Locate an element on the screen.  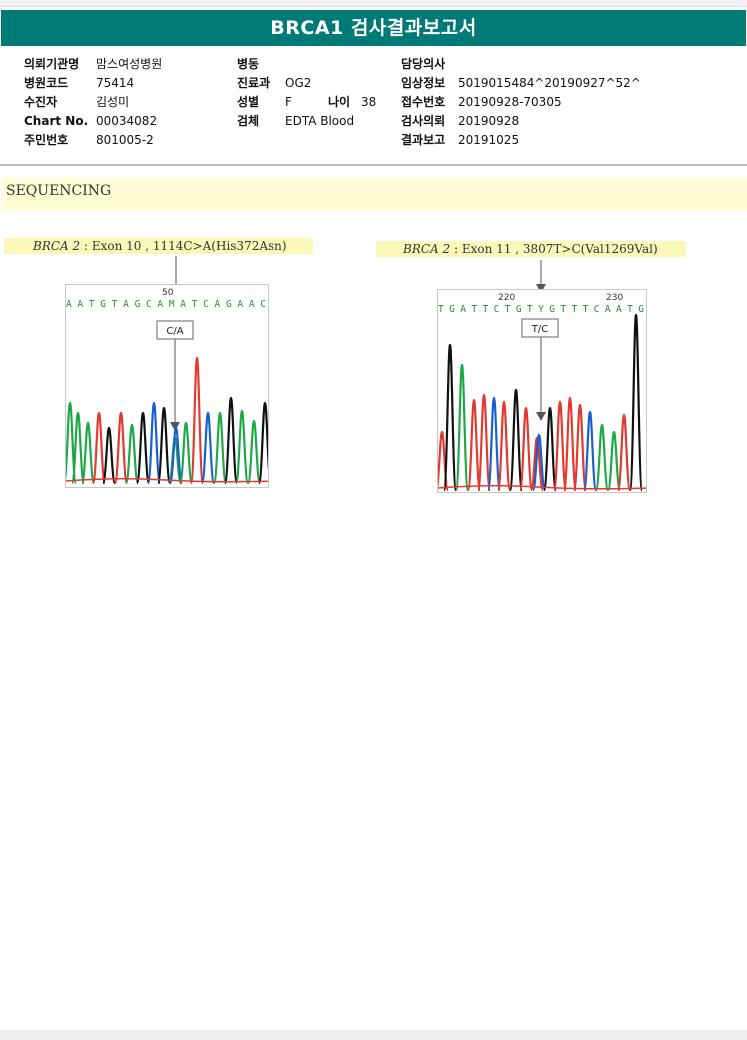
info-row-clinical-info: 임상정보 5019015484^20190927^52^ is located at coordinates (566, 83).